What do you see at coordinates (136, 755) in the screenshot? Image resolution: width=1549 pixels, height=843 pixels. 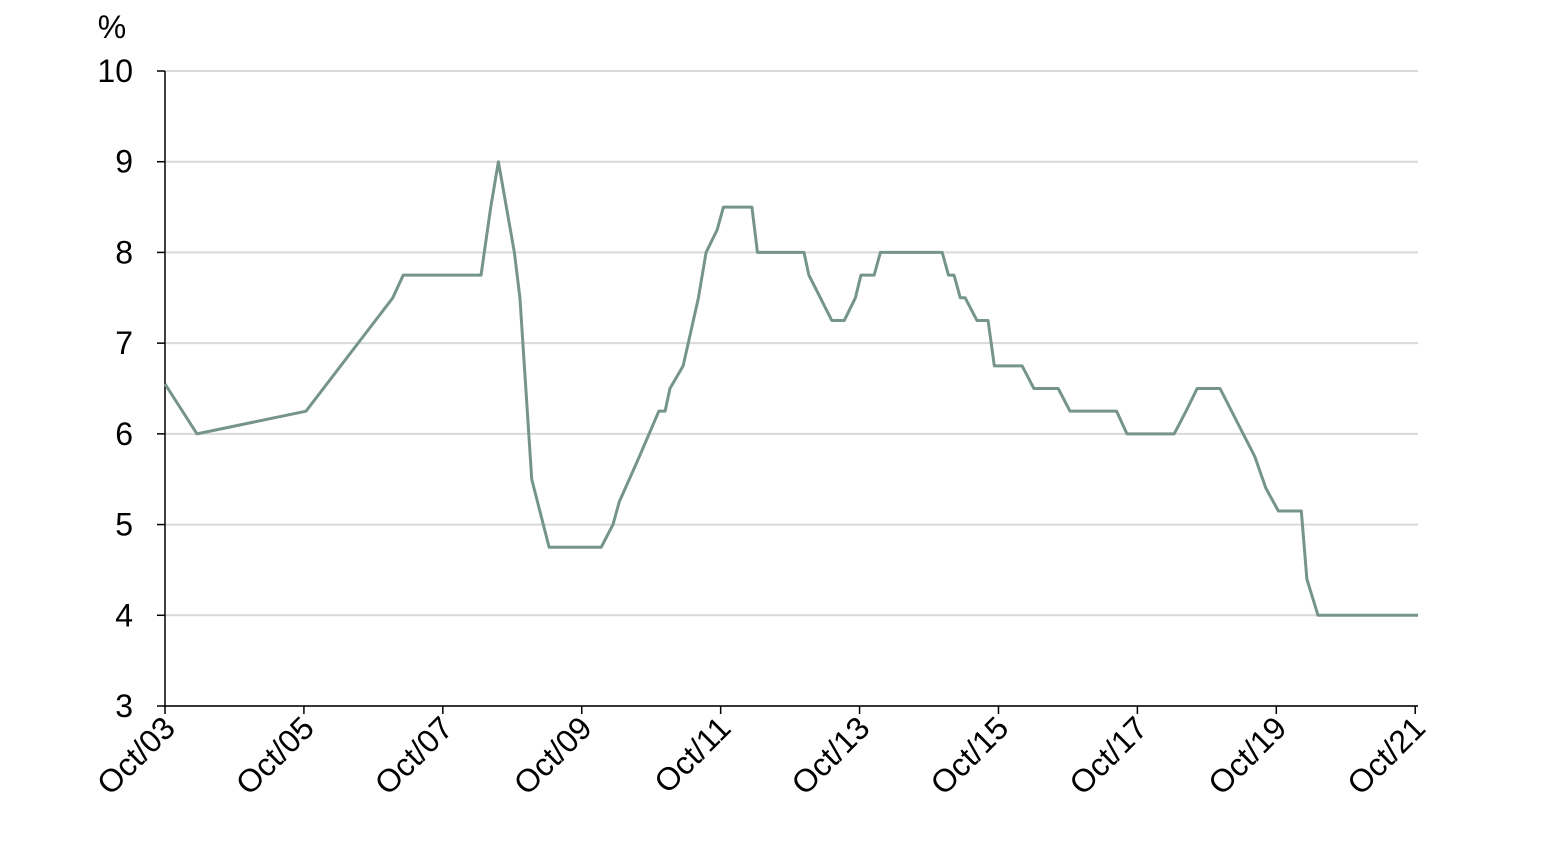 I see `x-tick-label: Oct/03` at bounding box center [136, 755].